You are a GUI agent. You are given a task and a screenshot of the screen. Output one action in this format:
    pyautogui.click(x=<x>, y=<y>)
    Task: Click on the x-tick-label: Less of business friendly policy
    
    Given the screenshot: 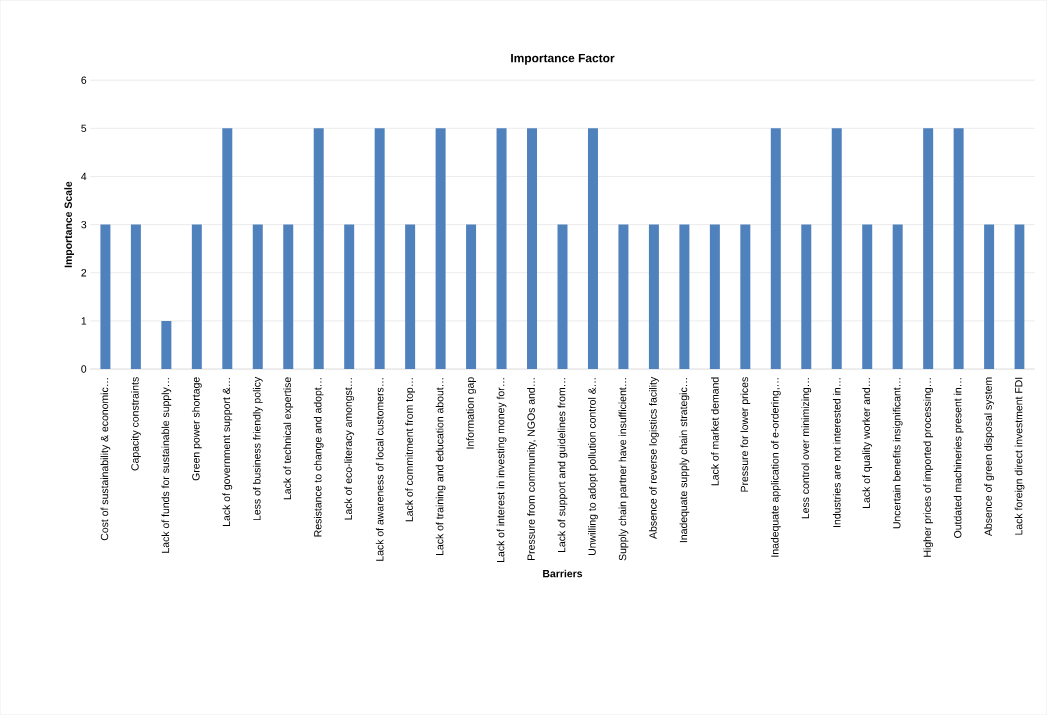 What is the action you would take?
    pyautogui.click(x=257, y=448)
    